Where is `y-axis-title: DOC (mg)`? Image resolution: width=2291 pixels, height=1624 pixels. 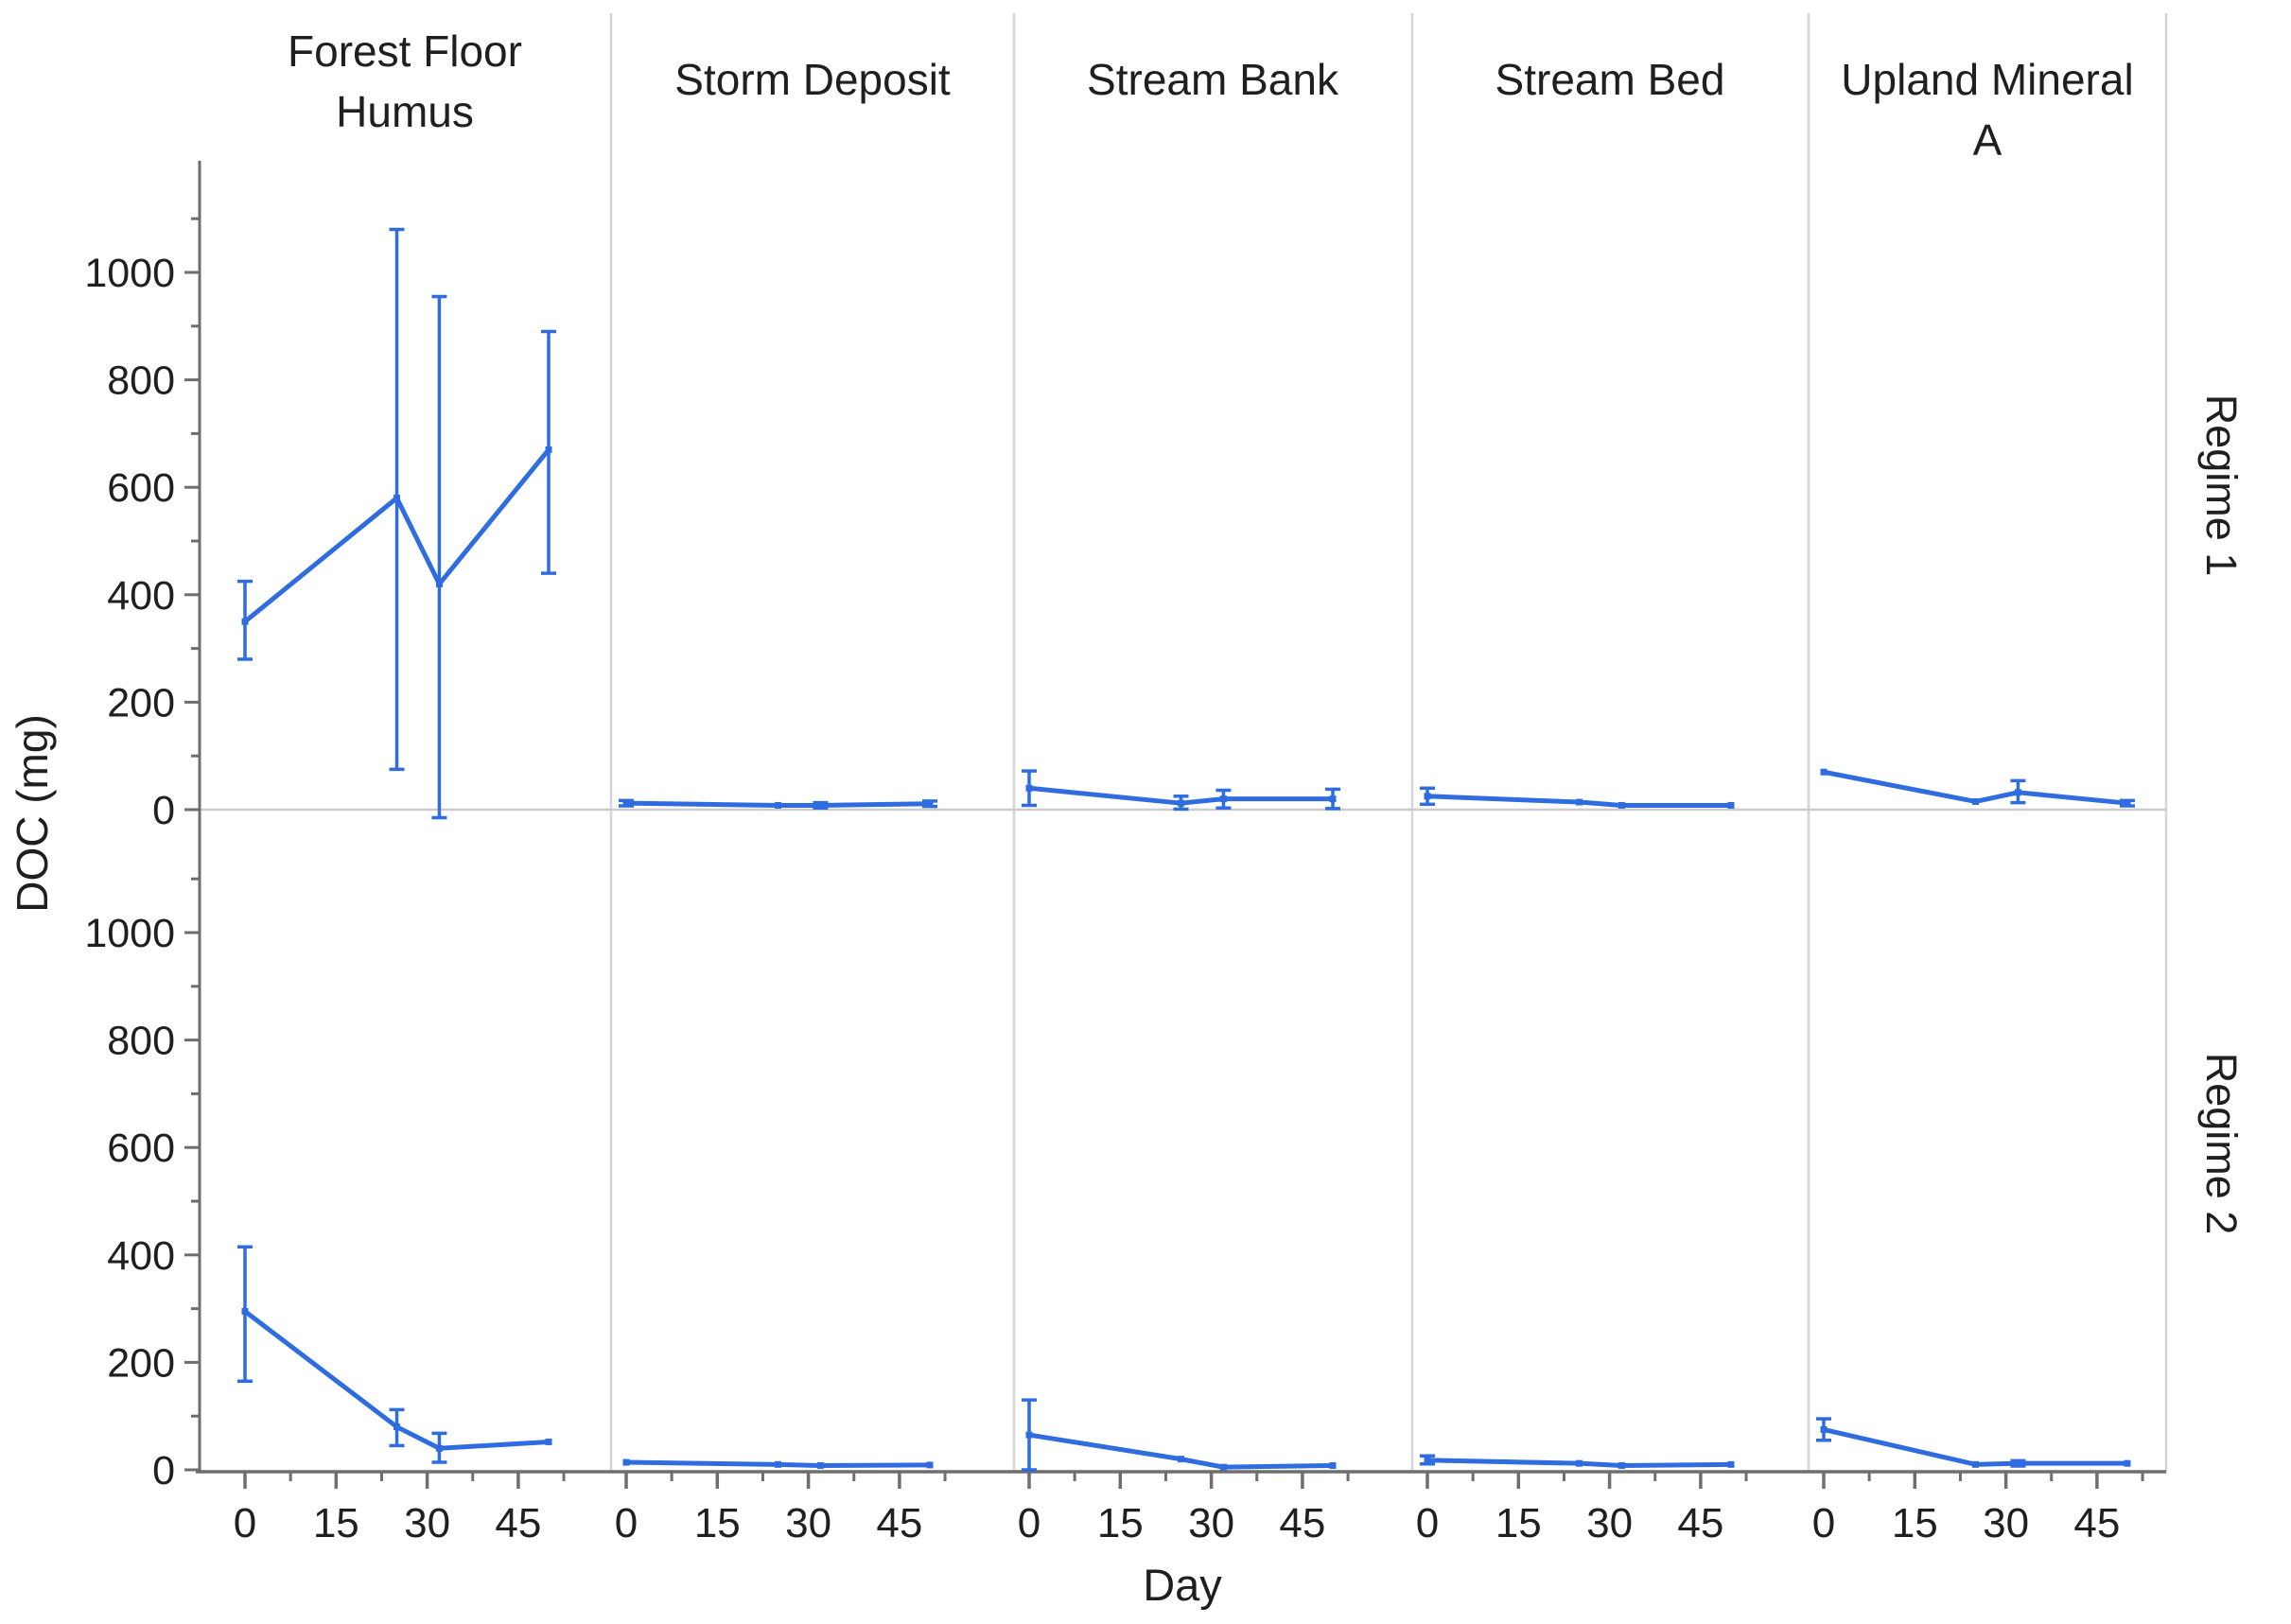
y-axis-title: DOC (mg) is located at coordinates (32, 814).